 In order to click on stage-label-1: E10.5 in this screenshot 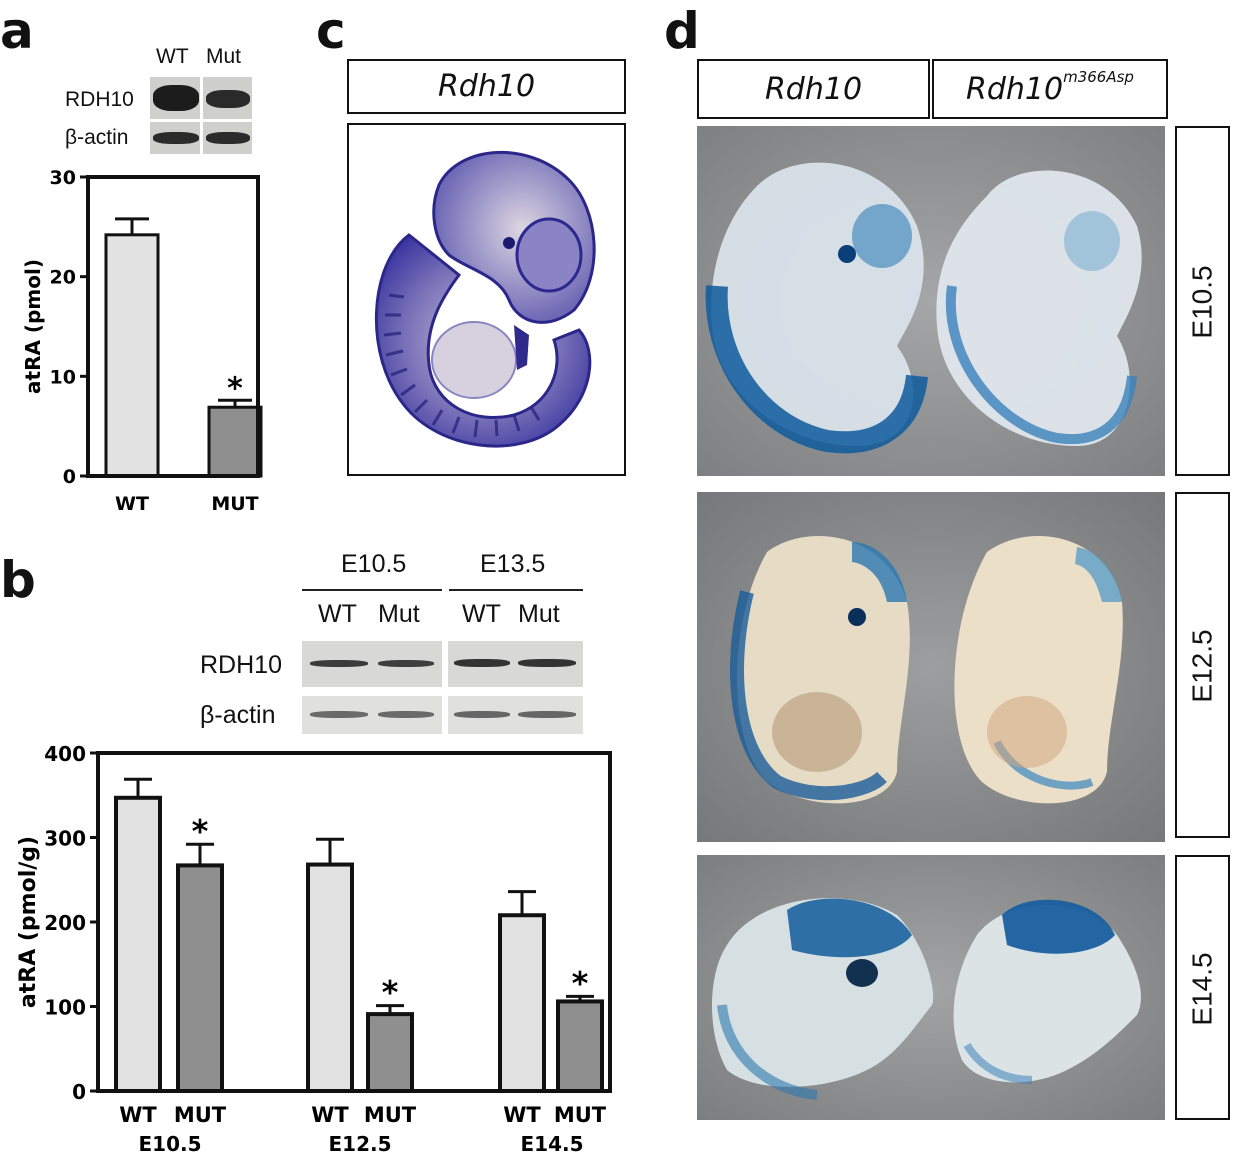, I will do `click(1202, 302)`.